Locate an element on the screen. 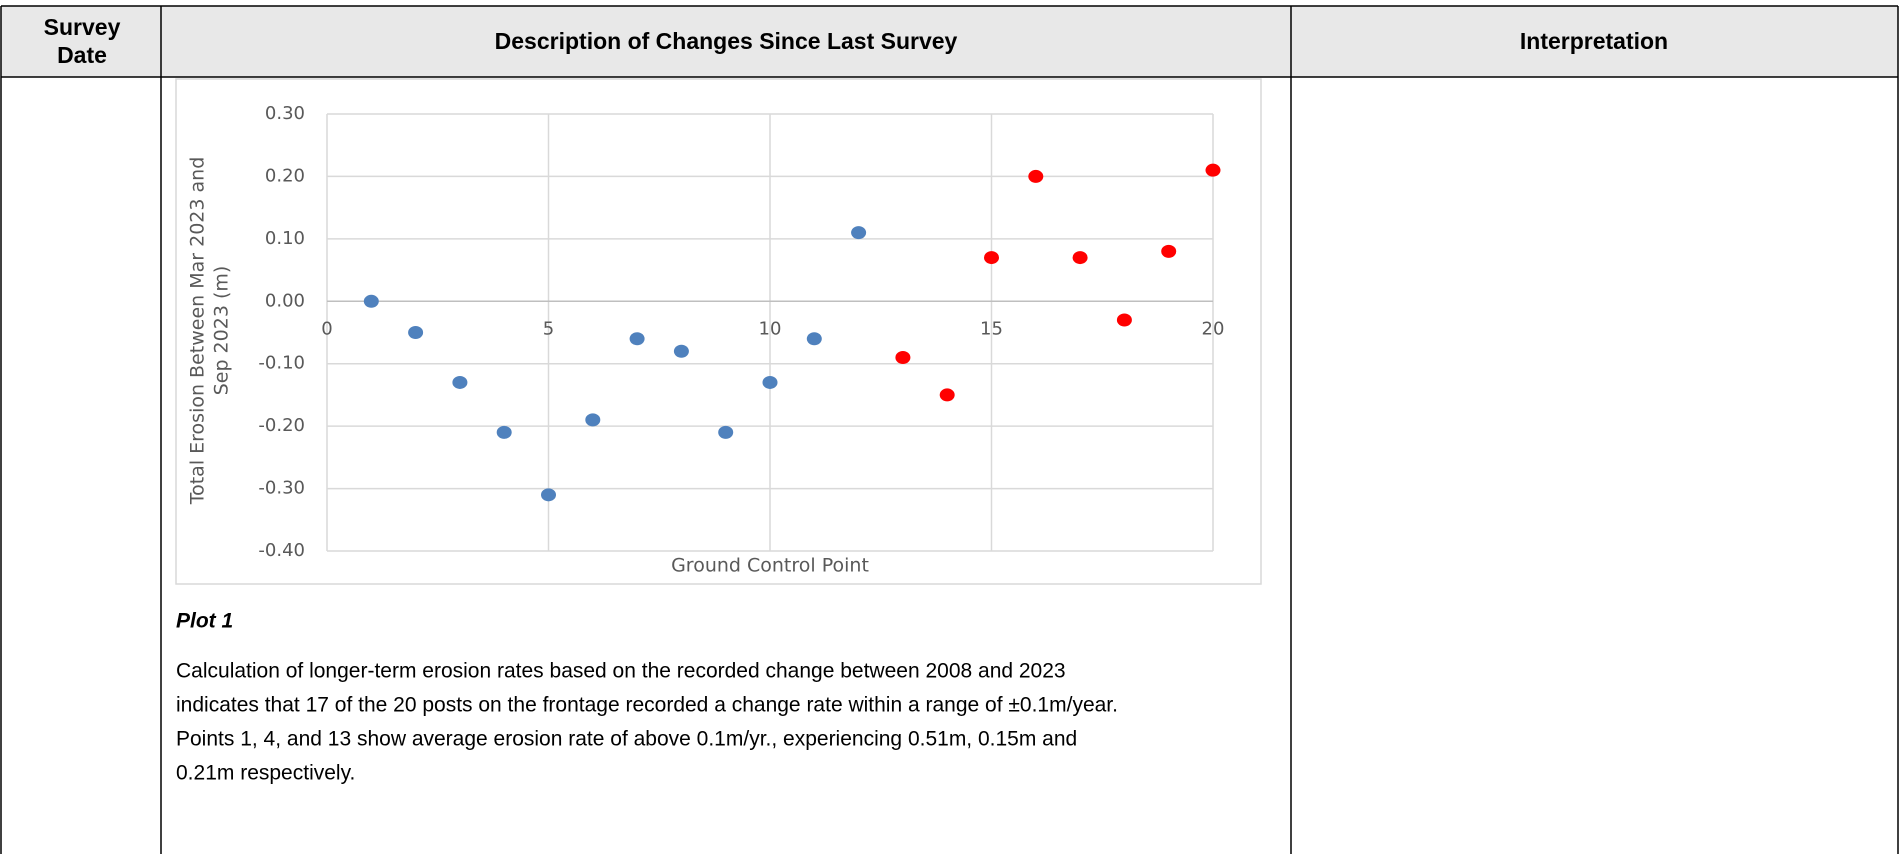 This screenshot has height=854, width=1899. y-tick-label: -0.40 is located at coordinates (281, 550).